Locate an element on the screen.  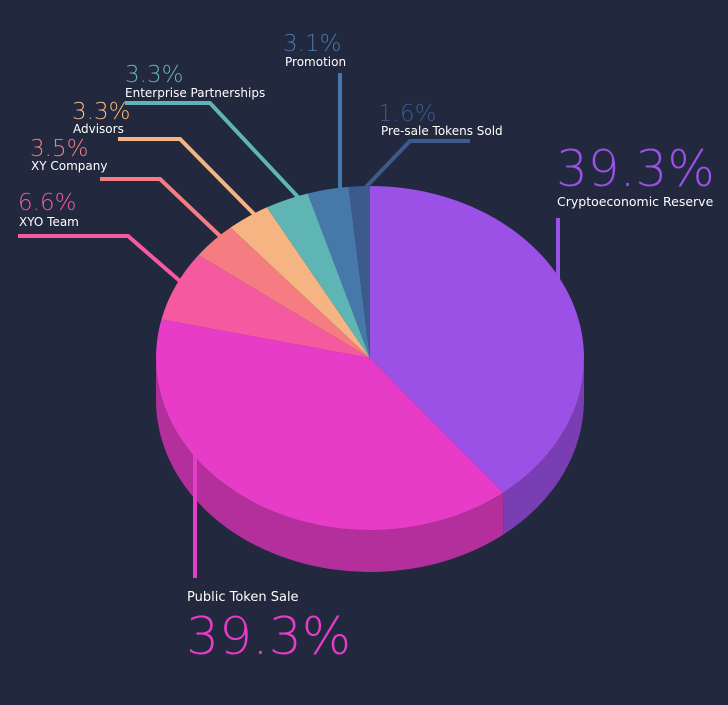
slice-category-label: Public Token Sale is located at coordinates (243, 597).